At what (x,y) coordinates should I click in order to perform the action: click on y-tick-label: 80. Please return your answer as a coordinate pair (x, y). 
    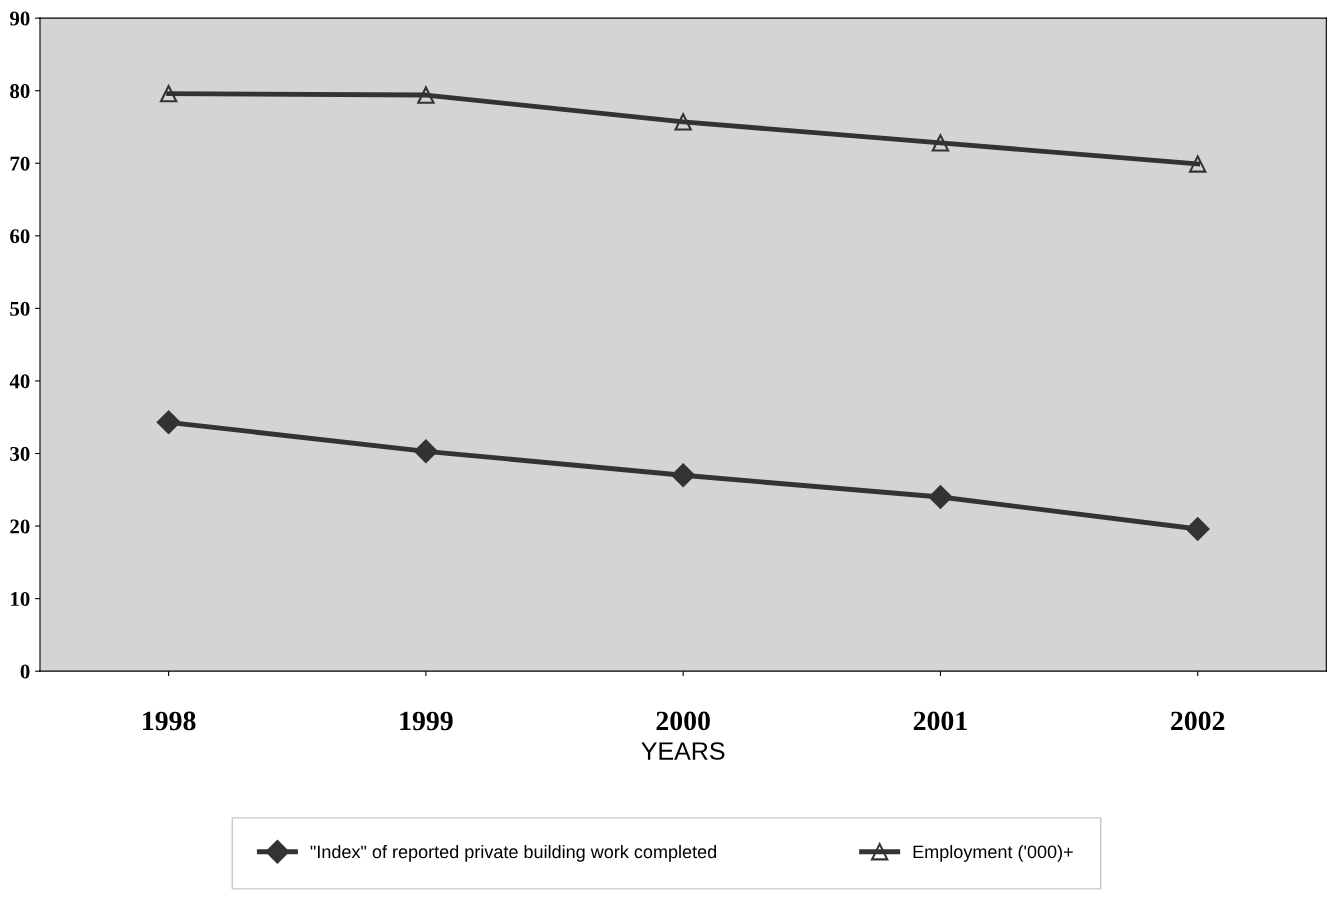
    Looking at the image, I should click on (20, 91).